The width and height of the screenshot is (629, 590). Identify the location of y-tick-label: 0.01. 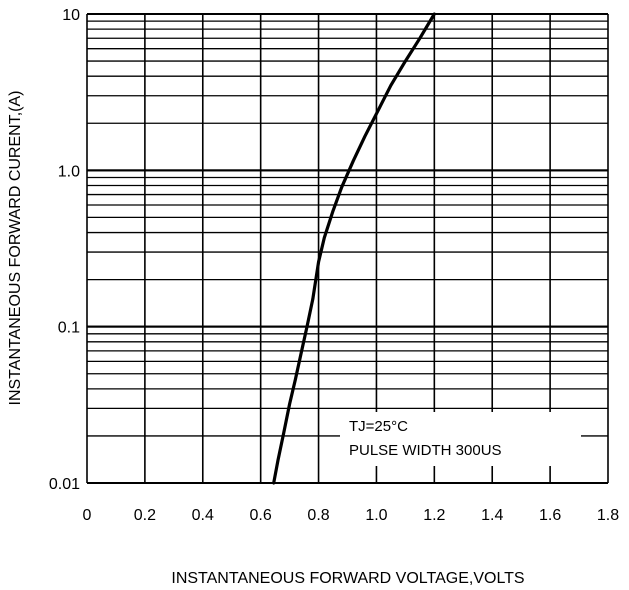
(64, 484).